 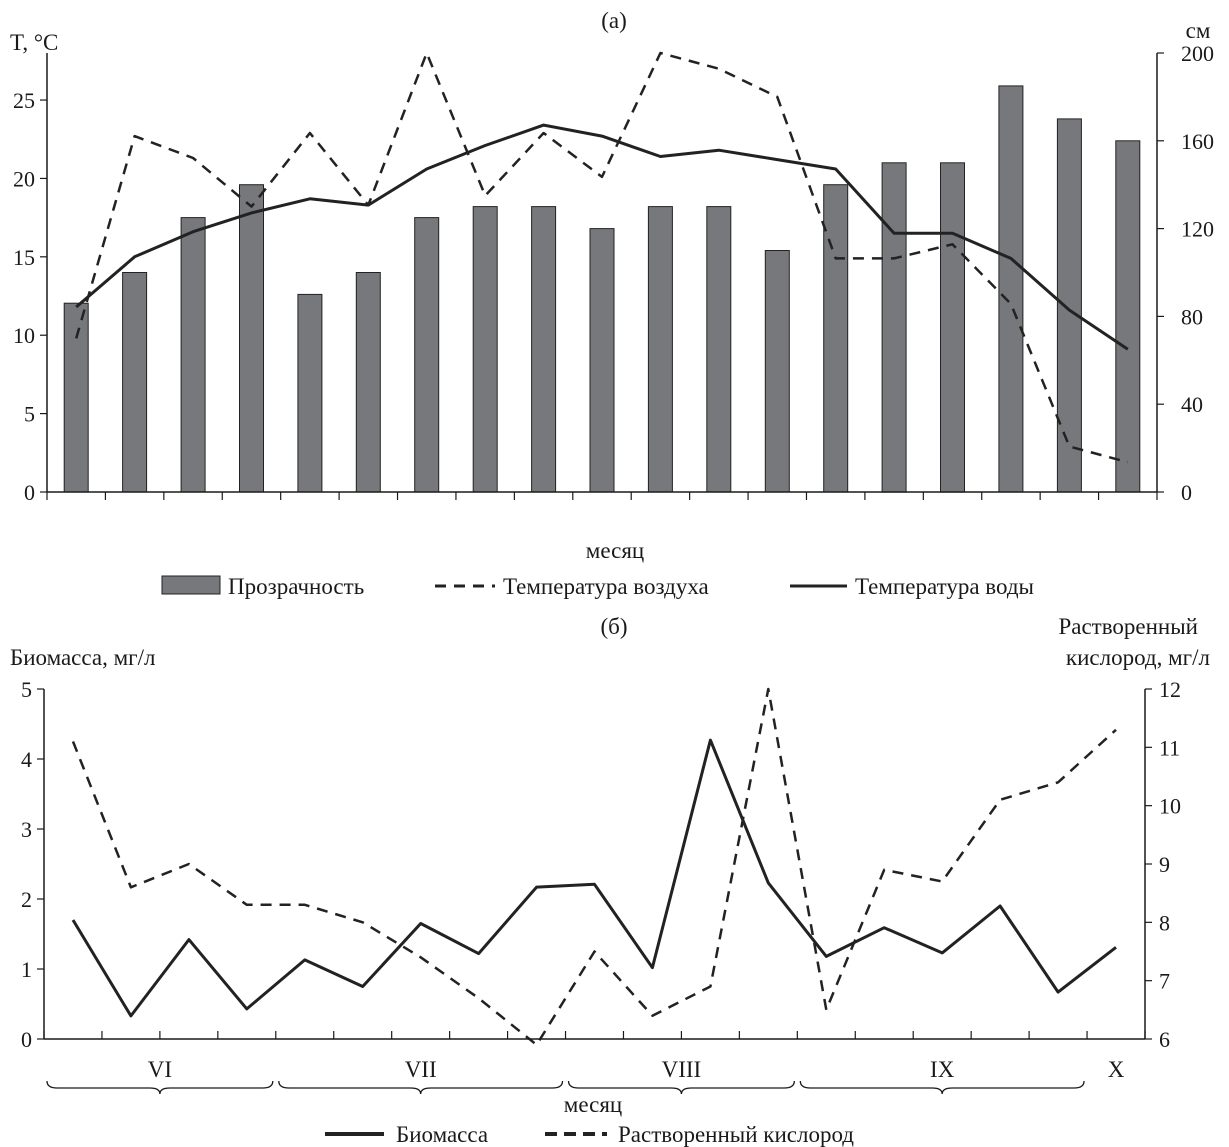 What do you see at coordinates (442, 1134) in the screenshot?
I see `legend-label-biomass: Биомасса` at bounding box center [442, 1134].